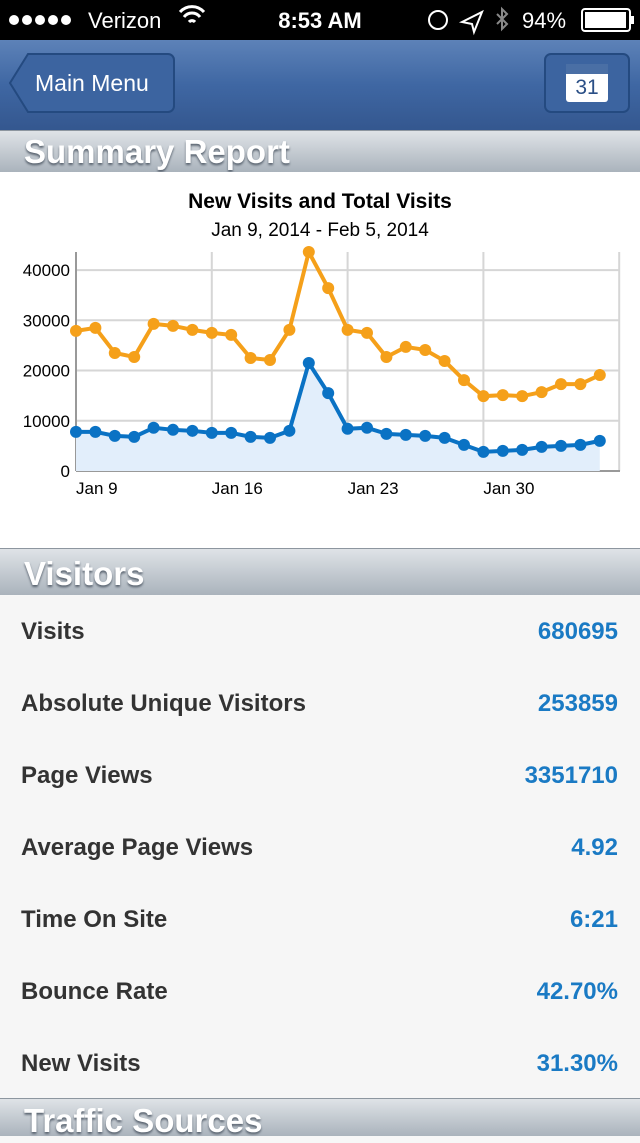 The image size is (640, 1143). What do you see at coordinates (320, 632) in the screenshot?
I see `table-row: Visits 680695` at bounding box center [320, 632].